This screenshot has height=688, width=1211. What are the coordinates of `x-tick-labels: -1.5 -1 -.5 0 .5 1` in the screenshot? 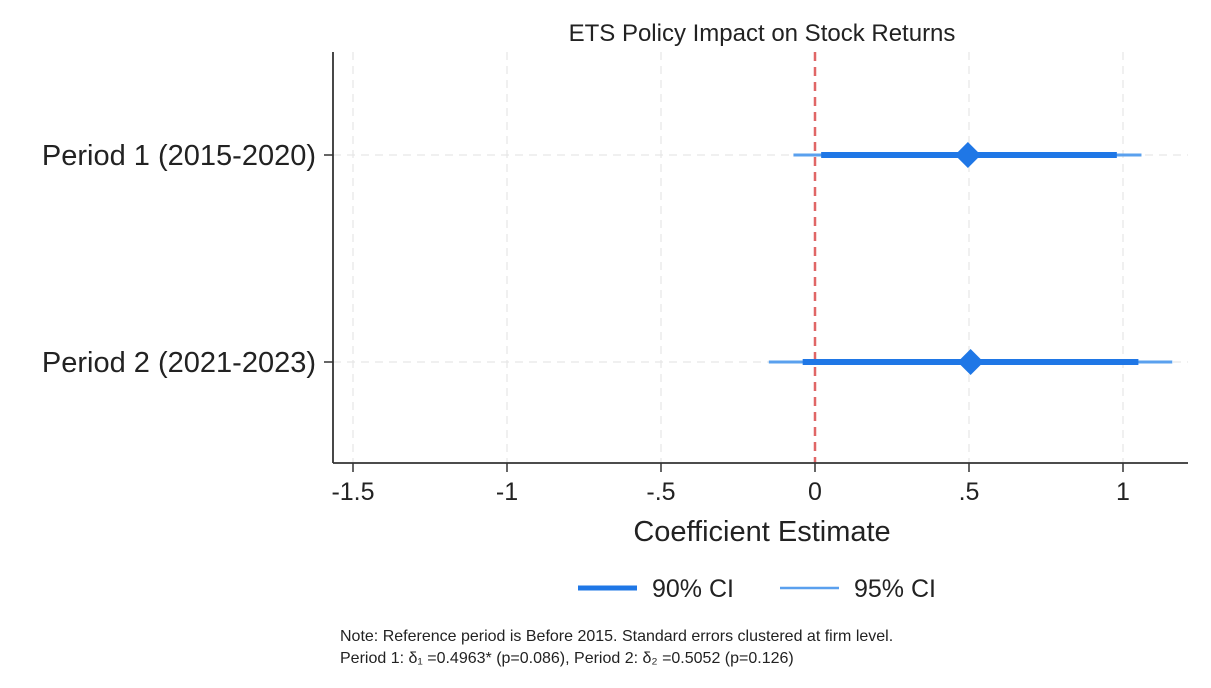 It's located at (730, 492).